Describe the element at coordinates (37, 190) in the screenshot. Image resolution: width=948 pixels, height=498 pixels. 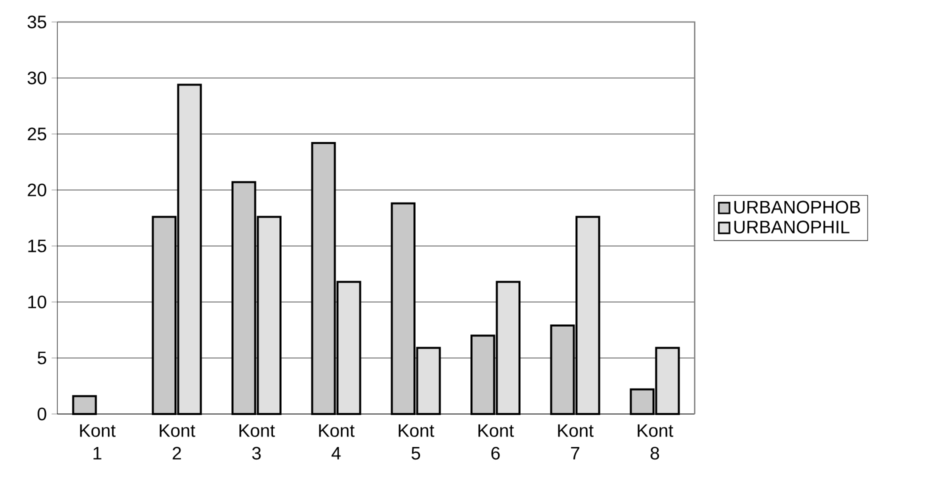
I see `y-tick-label: 20` at that location.